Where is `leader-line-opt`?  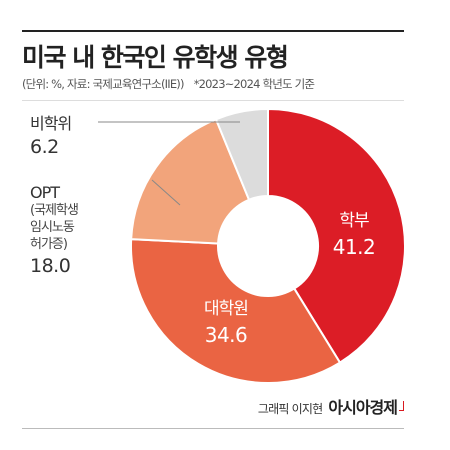 leader-line-opt is located at coordinates (166, 192).